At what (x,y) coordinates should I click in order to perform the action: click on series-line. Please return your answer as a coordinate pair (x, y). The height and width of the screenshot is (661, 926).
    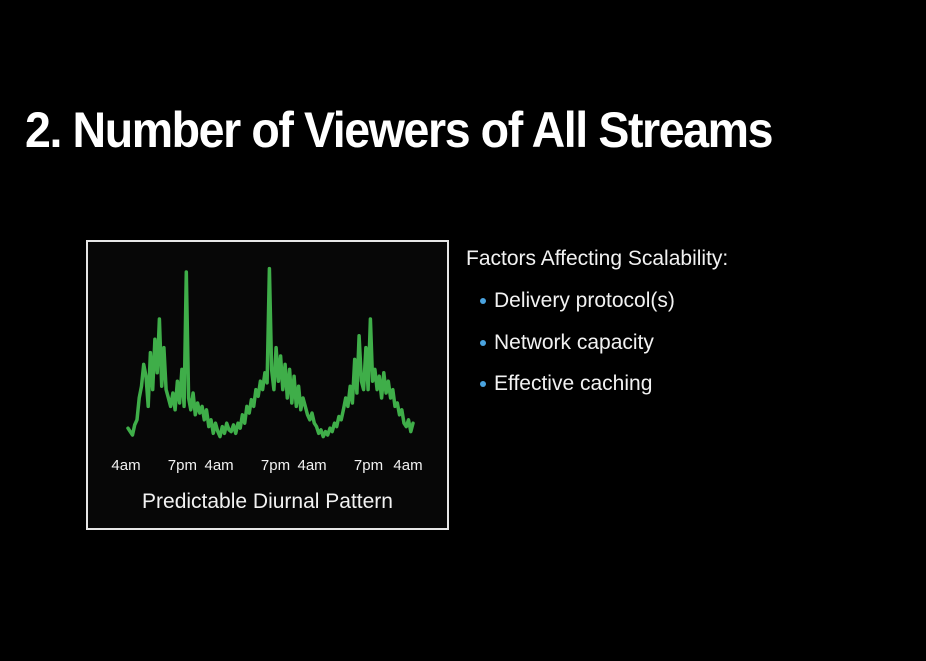
    Looking at the image, I should click on (270, 352).